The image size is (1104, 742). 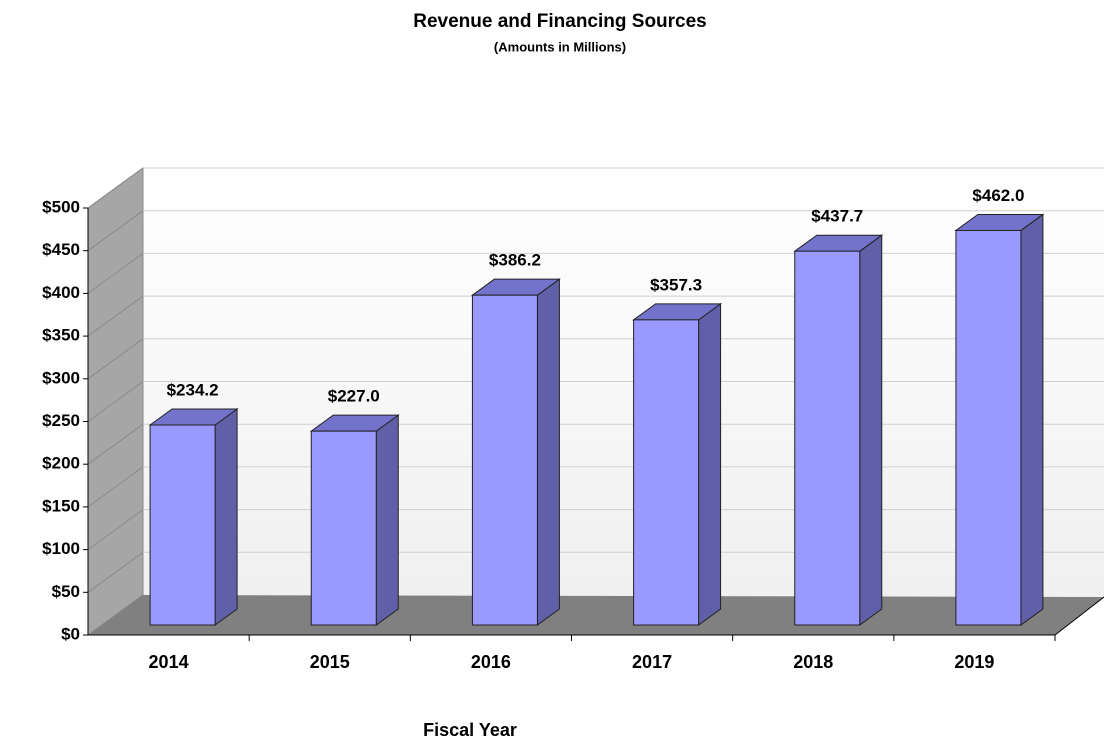 I want to click on x-tick-label: 2017, so click(x=652, y=662).